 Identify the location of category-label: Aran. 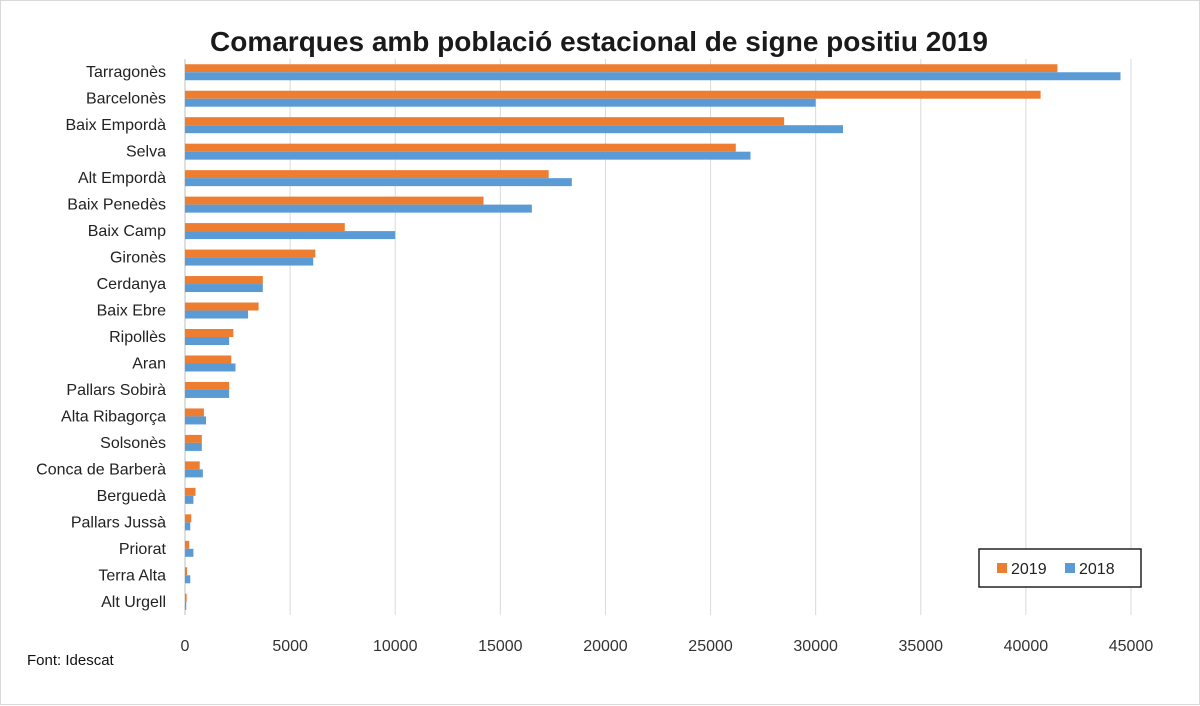
(149, 363).